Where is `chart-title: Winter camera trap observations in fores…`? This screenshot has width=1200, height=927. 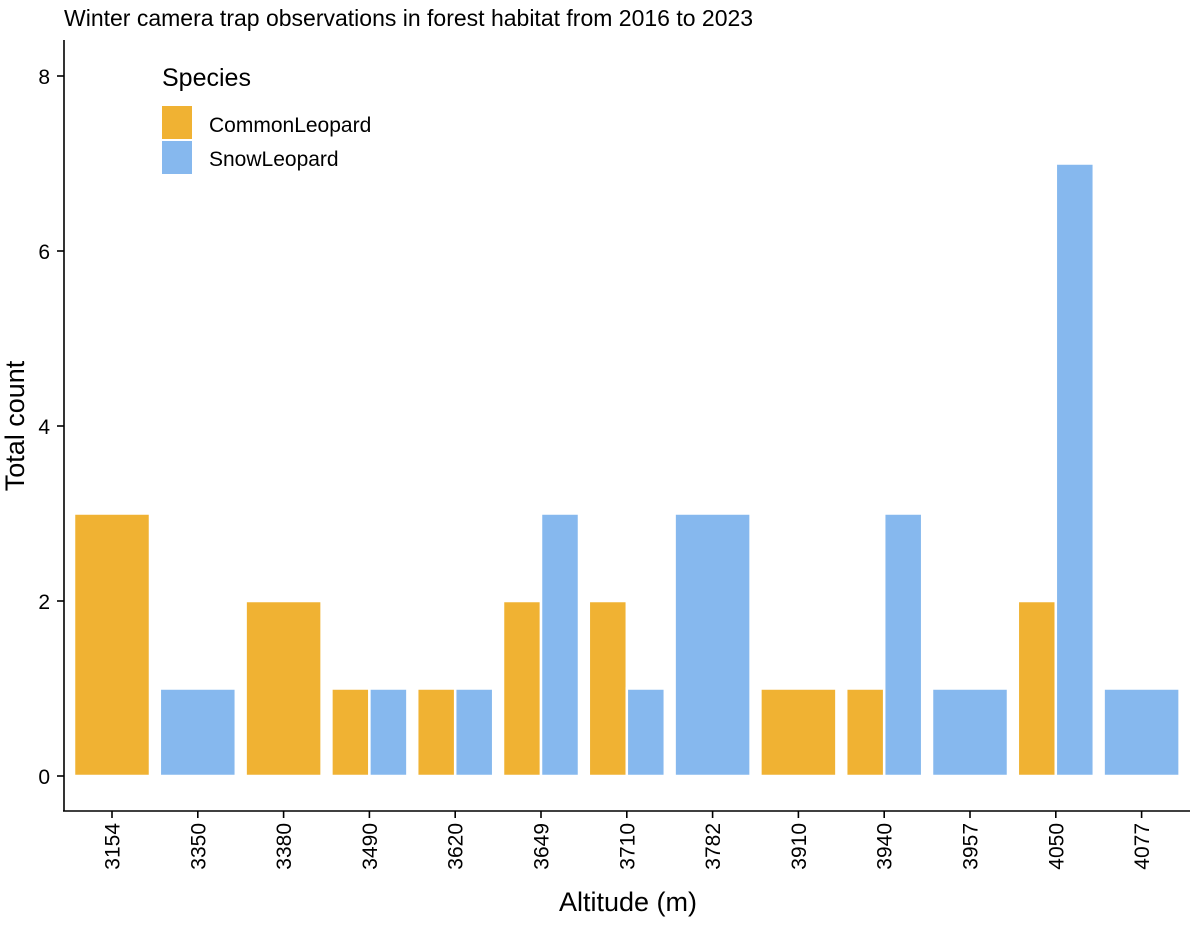 chart-title: Winter camera trap observations in fores… is located at coordinates (408, 18).